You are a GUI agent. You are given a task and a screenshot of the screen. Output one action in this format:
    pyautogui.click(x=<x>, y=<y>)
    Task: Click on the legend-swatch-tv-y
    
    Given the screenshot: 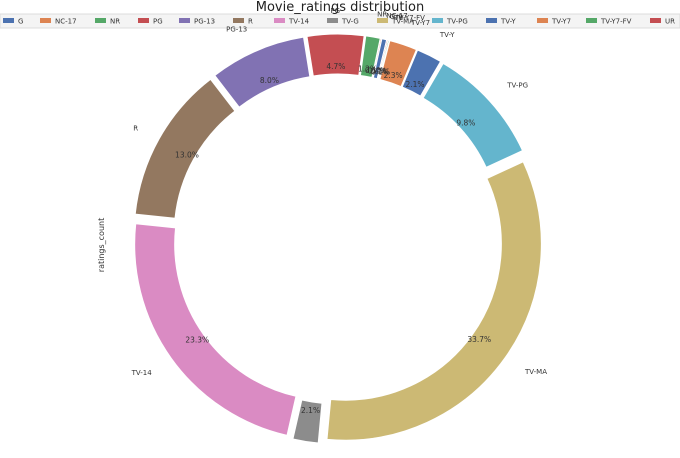 What is the action you would take?
    pyautogui.click(x=491, y=20)
    